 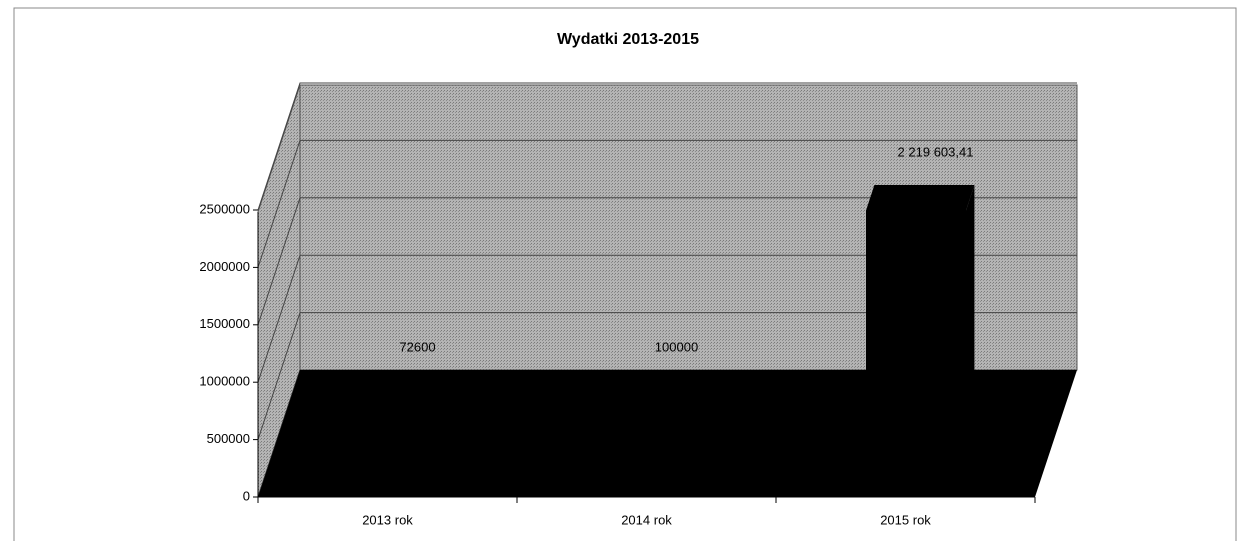 What do you see at coordinates (936, 151) in the screenshot?
I see `value-label: 2 219 603,41` at bounding box center [936, 151].